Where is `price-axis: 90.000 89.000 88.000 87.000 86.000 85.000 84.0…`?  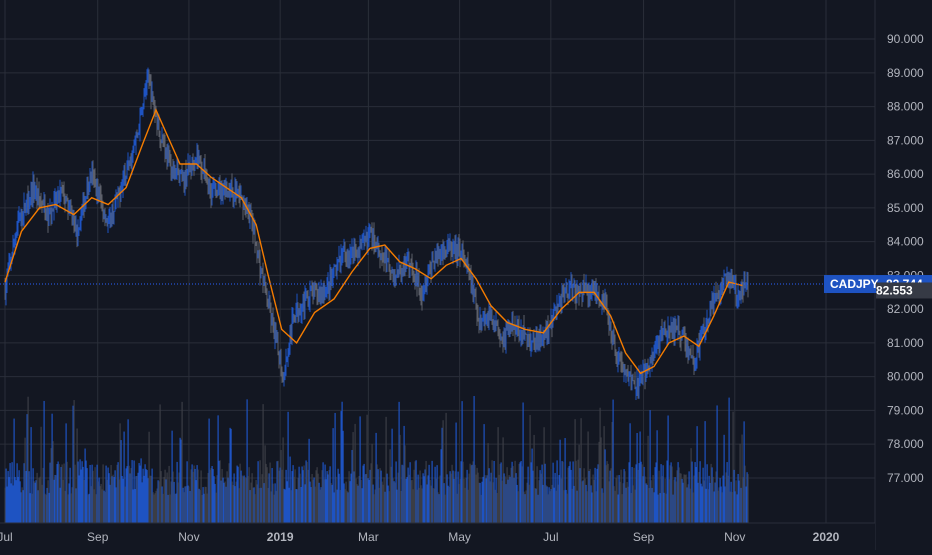 price-axis: 90.000 89.000 88.000 87.000 86.000 85.000 84.0… is located at coordinates (903, 275).